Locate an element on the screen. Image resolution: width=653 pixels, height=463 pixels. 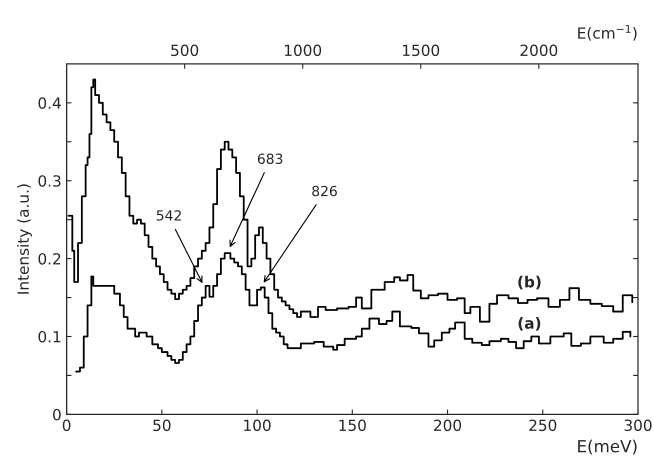
x-tick-label: 150 is located at coordinates (352, 426).